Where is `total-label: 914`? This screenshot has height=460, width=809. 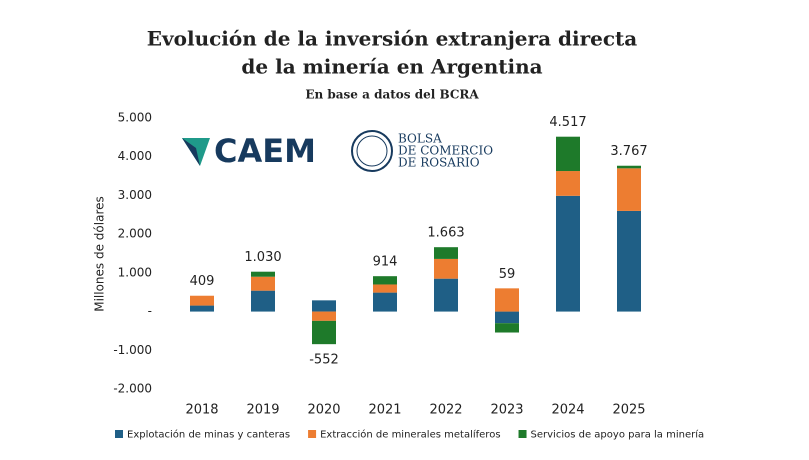 total-label: 914 is located at coordinates (385, 262).